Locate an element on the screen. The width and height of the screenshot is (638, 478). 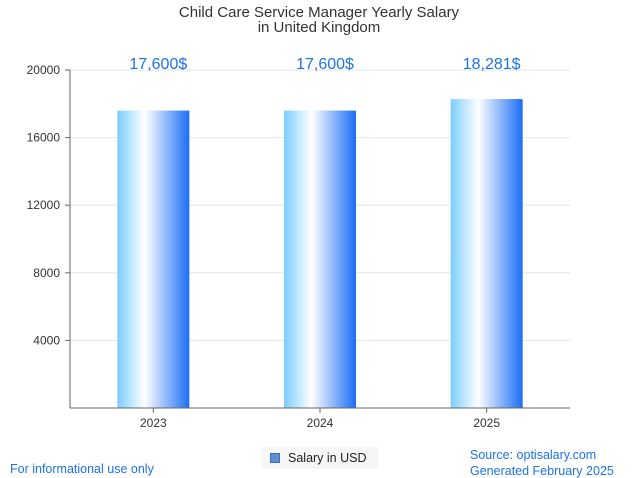
chart-legend: Salary in USD is located at coordinates (320, 458).